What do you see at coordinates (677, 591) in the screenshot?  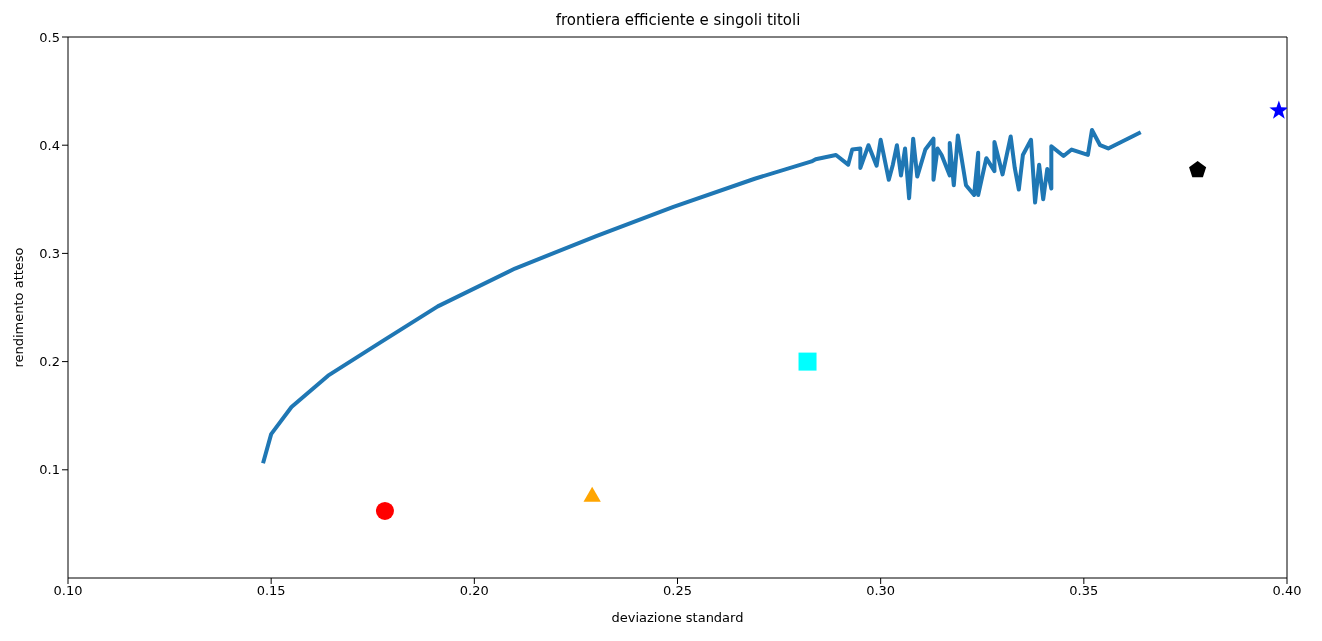 I see `x-tick-label: 0.25` at bounding box center [677, 591].